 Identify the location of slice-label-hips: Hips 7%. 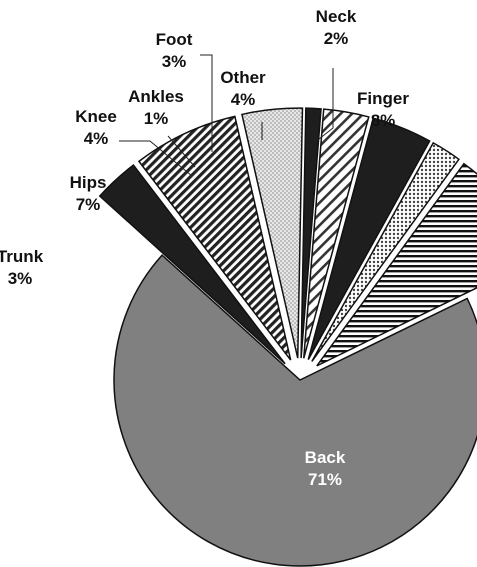
(88, 193).